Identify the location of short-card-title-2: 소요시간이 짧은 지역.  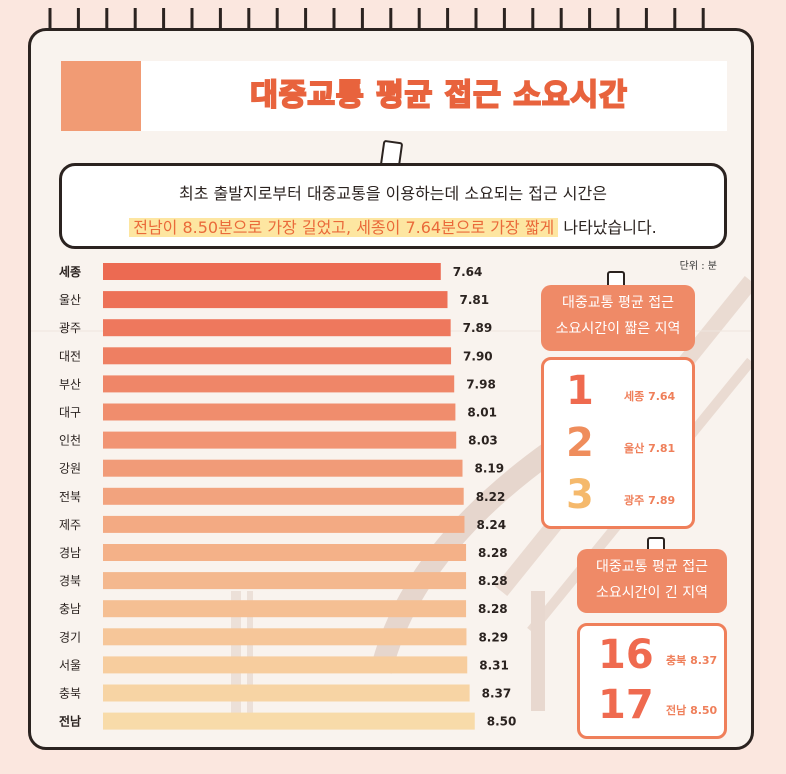
(618, 329).